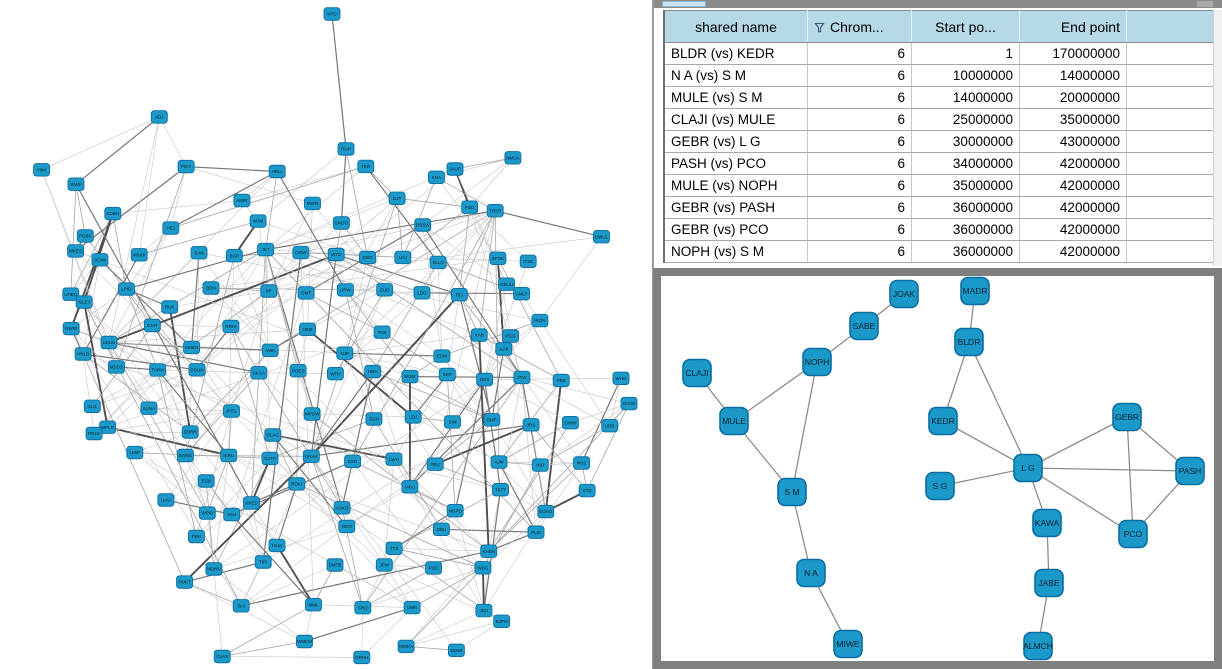  What do you see at coordinates (84, 302) in the screenshot?
I see `network-node: GLEJ` at bounding box center [84, 302].